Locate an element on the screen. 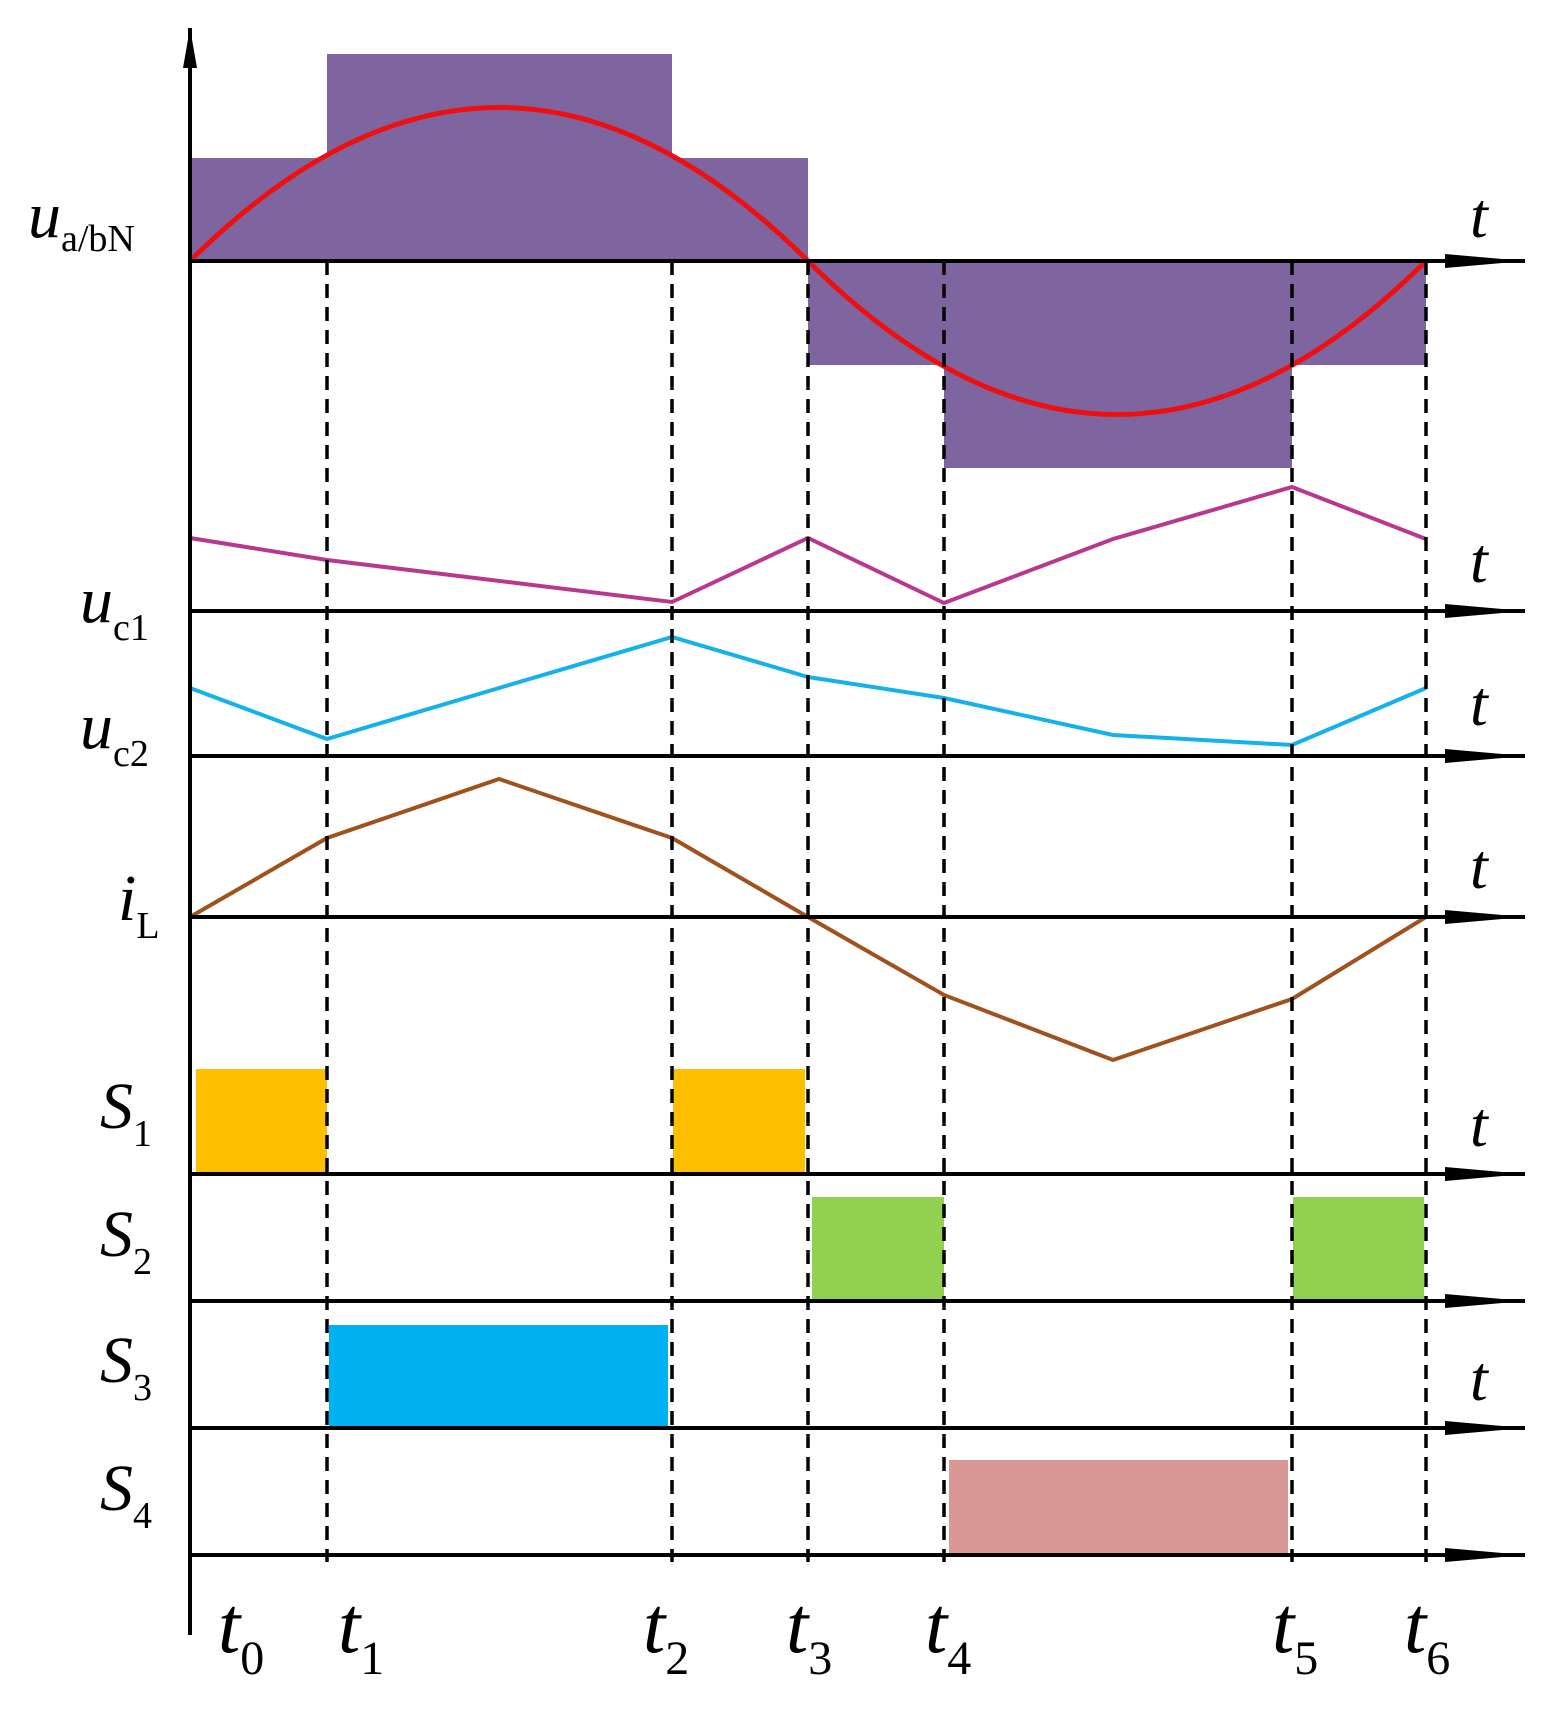 This screenshot has height=1710, width=1568. uc1-trace is located at coordinates (808, 545).